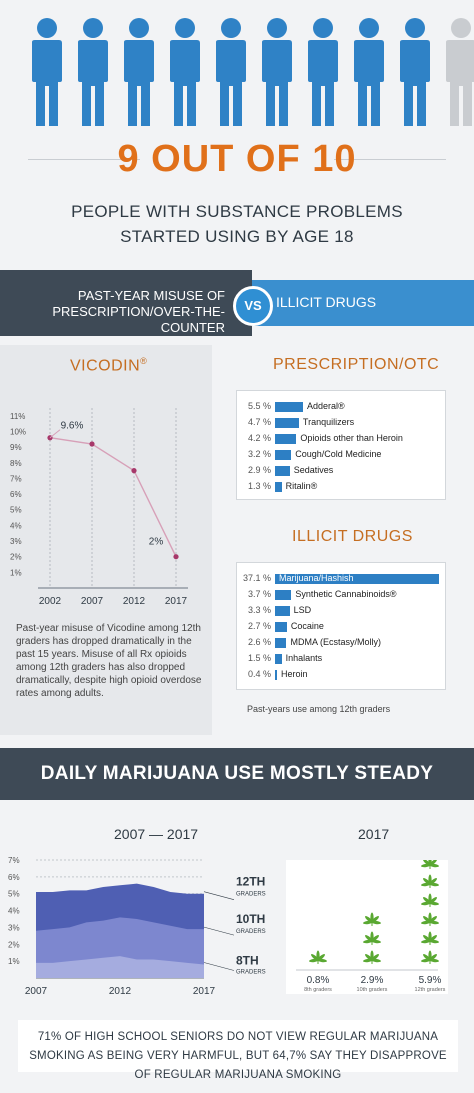 The height and width of the screenshot is (1093, 474). Describe the element at coordinates (237, 236) in the screenshot. I see `headline-subtitle-line2: STARTED USING BY AGE 18` at that location.